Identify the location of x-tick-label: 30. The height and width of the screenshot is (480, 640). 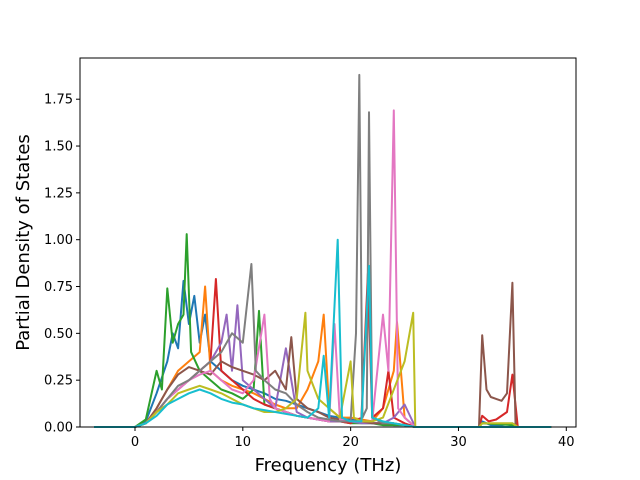
(458, 442).